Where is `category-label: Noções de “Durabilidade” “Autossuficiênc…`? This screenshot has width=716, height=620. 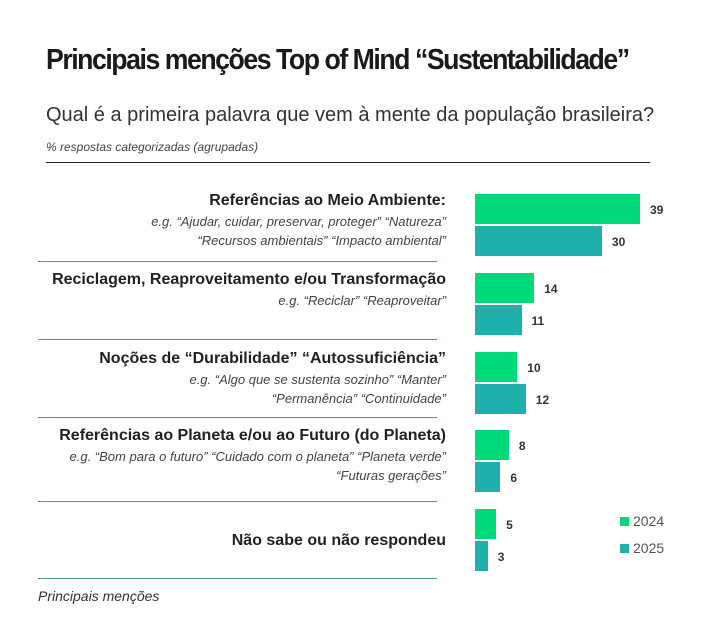 category-label: Noções de “Durabilidade” “Autossuficiênc… is located at coordinates (236, 378).